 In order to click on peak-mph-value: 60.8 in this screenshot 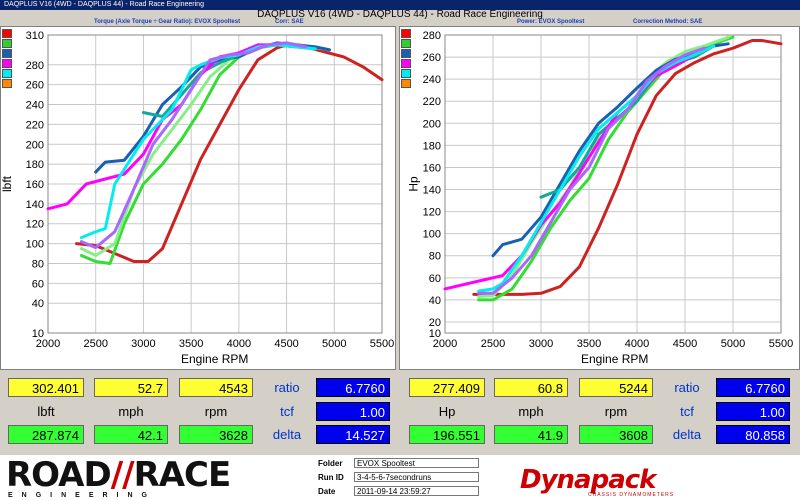, I will do `click(531, 387)`.